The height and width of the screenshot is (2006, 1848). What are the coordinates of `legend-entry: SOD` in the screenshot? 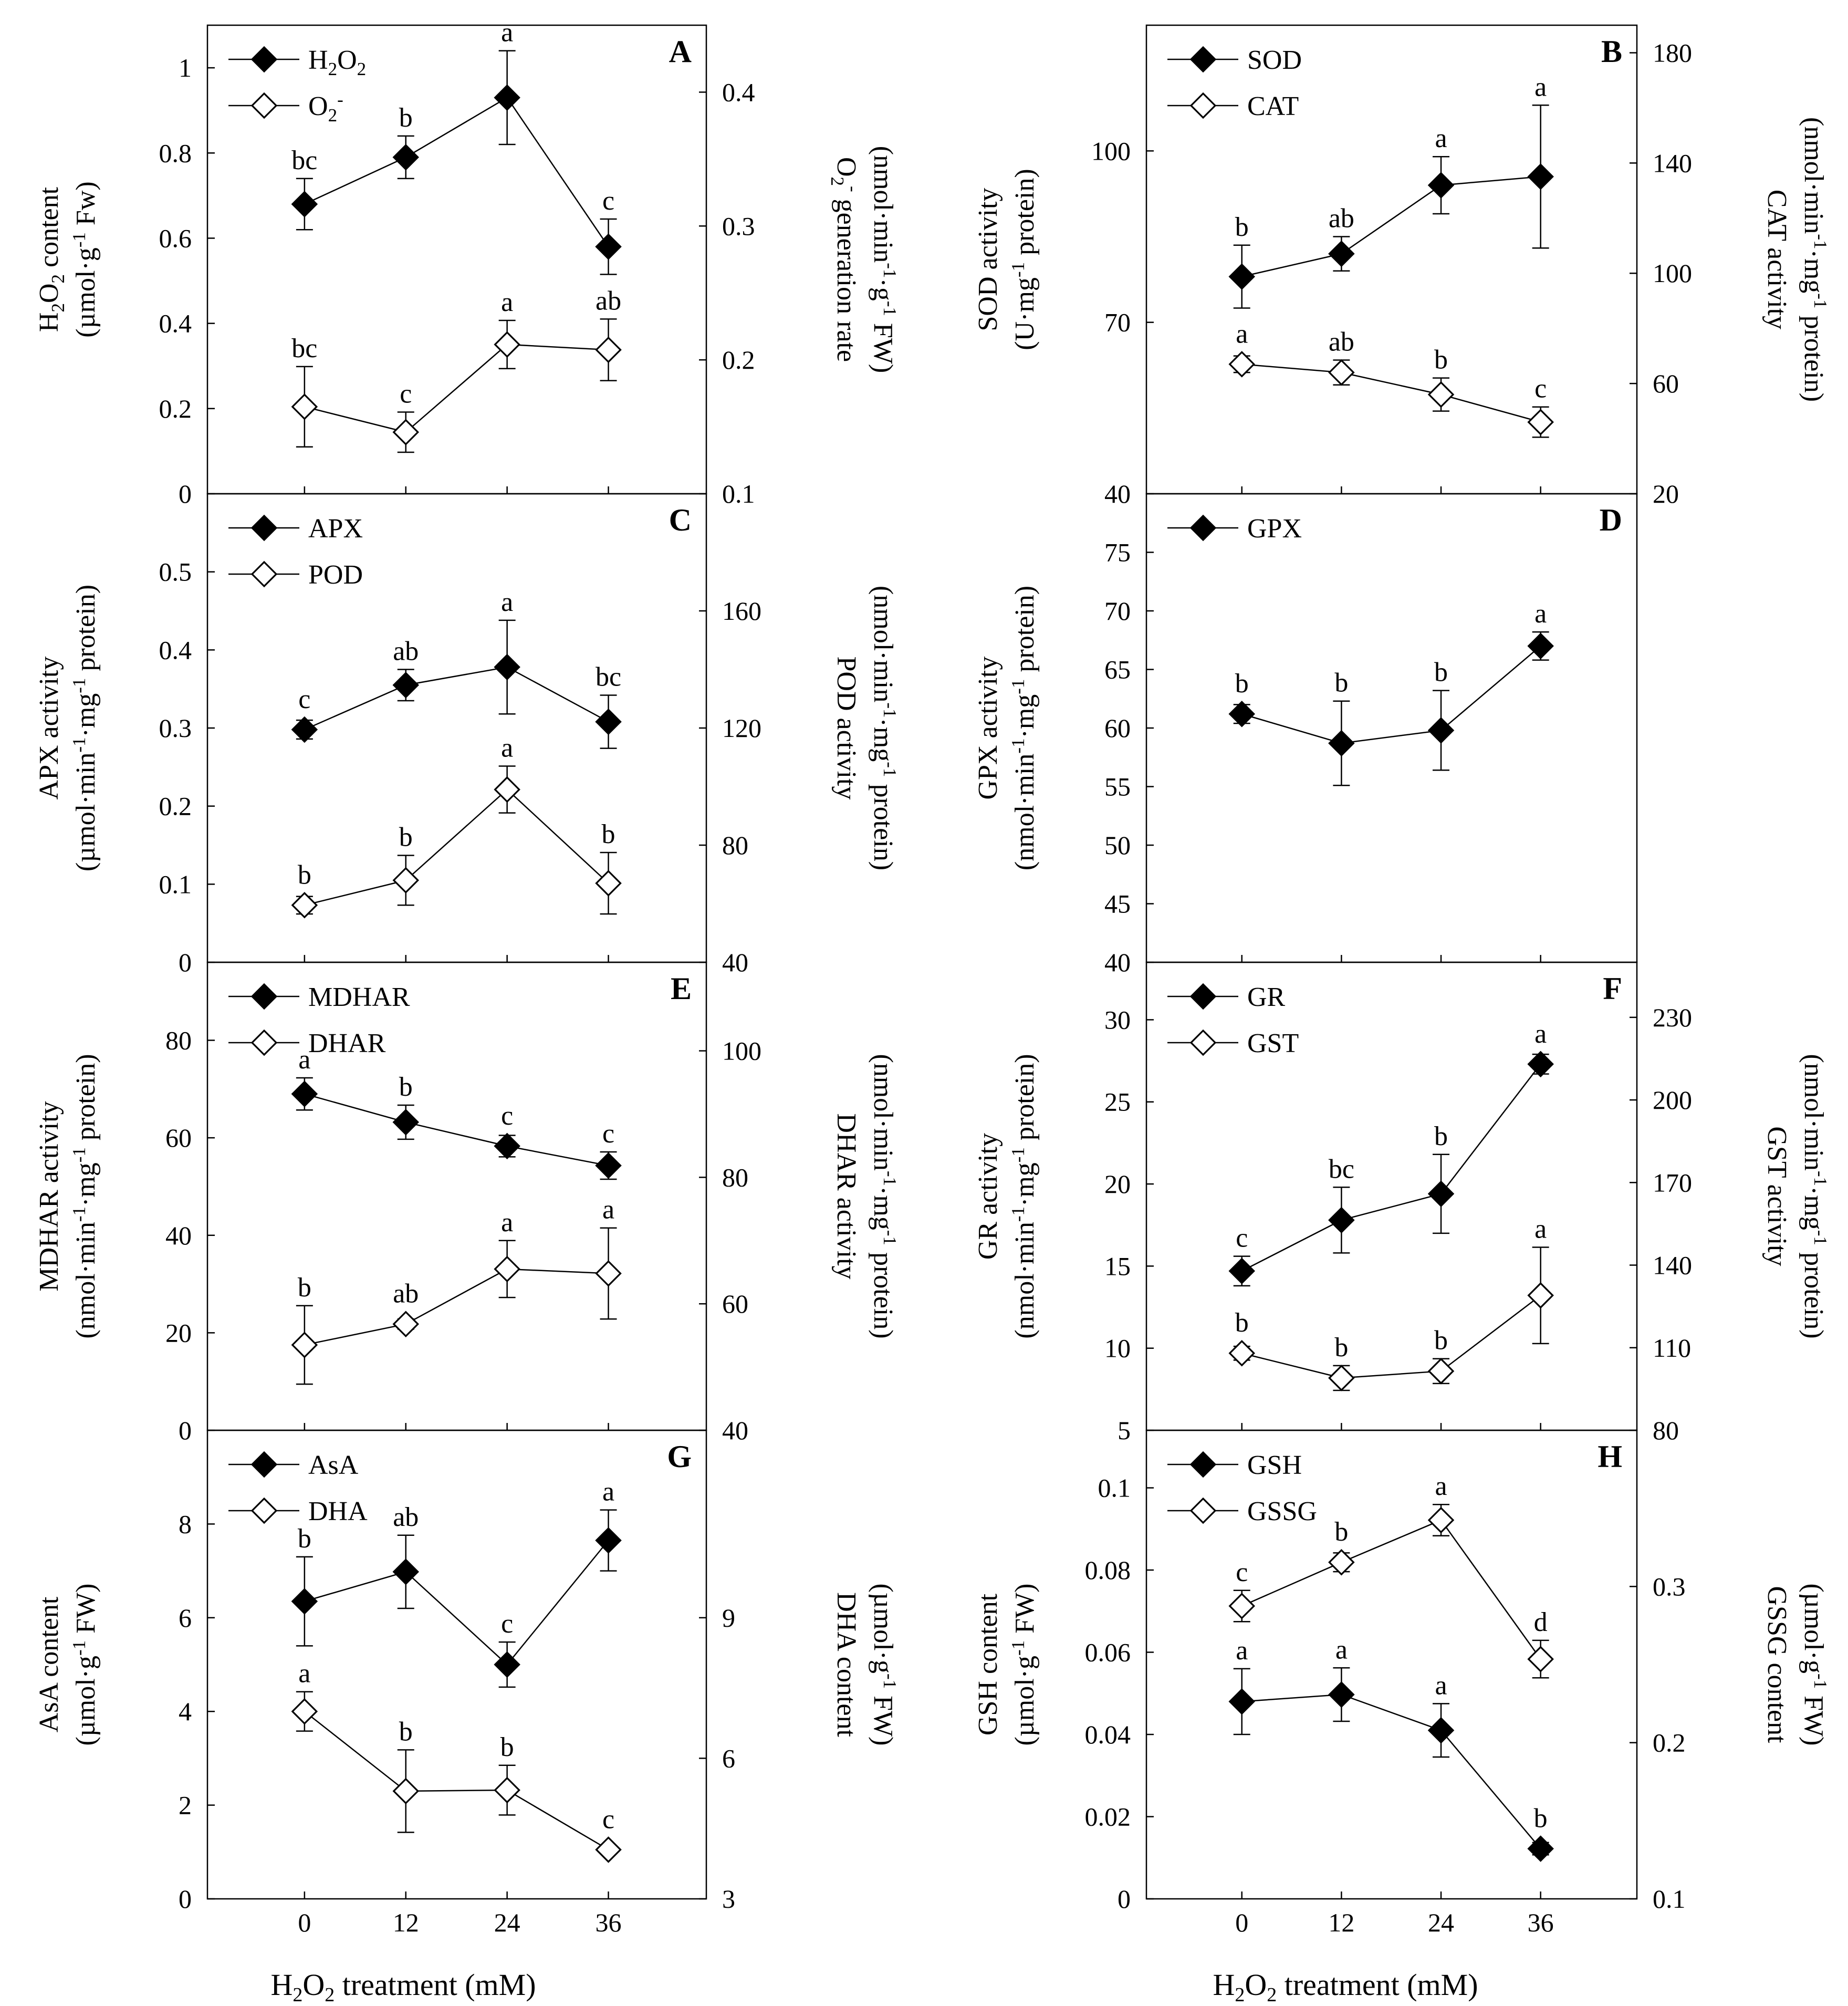 It's located at (1234, 60).